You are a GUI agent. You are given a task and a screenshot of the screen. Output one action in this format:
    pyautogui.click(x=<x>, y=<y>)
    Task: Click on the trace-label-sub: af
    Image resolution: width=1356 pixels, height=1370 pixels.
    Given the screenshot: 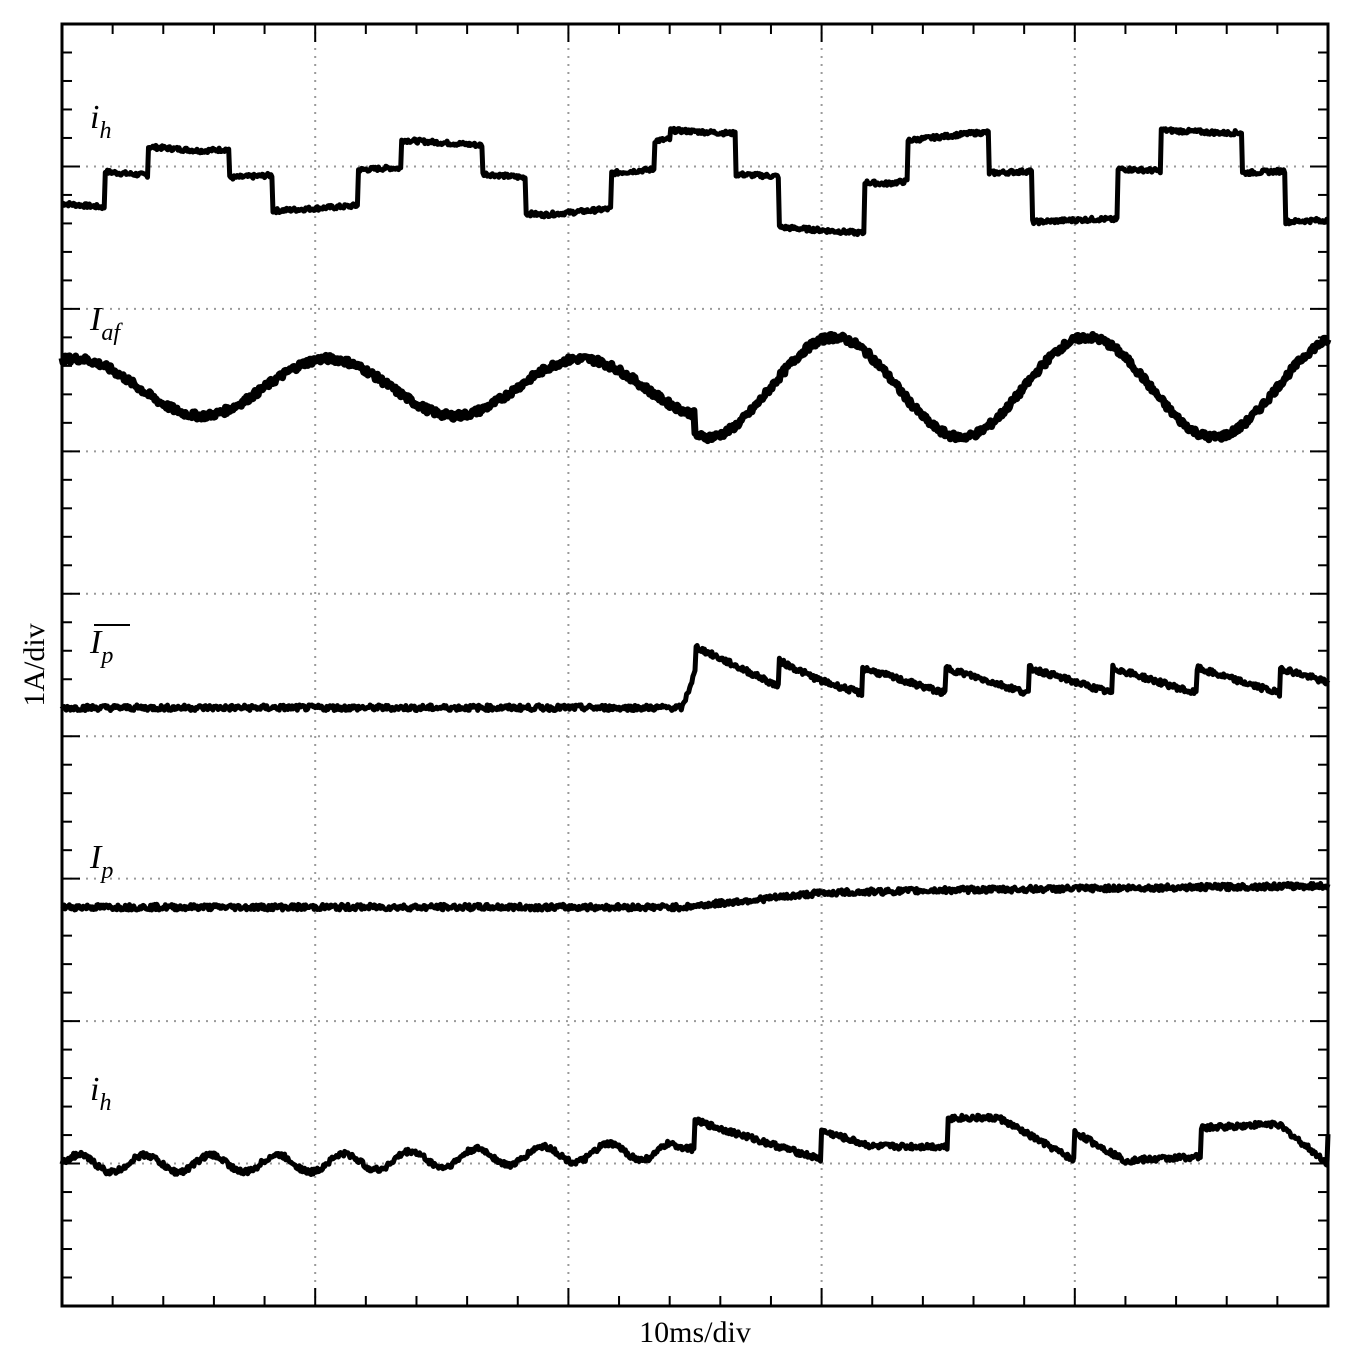 What is the action you would take?
    pyautogui.click(x=112, y=333)
    